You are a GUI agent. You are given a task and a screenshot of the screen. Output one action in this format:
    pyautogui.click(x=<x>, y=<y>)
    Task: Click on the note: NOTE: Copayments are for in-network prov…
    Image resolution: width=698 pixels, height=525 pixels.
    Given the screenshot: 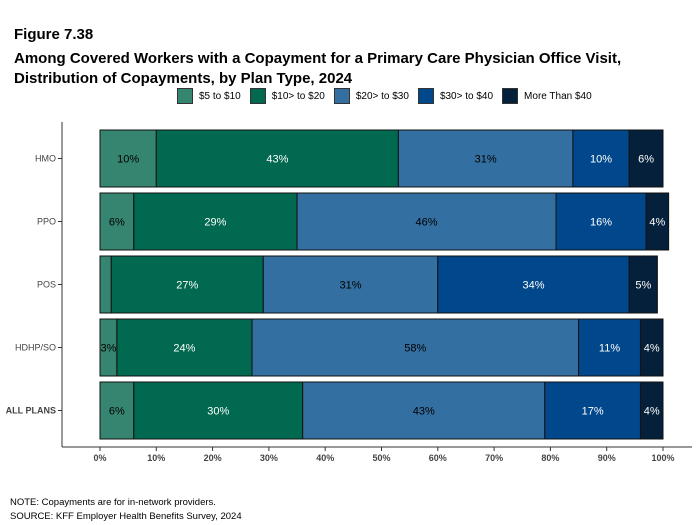 What is the action you would take?
    pyautogui.click(x=113, y=502)
    